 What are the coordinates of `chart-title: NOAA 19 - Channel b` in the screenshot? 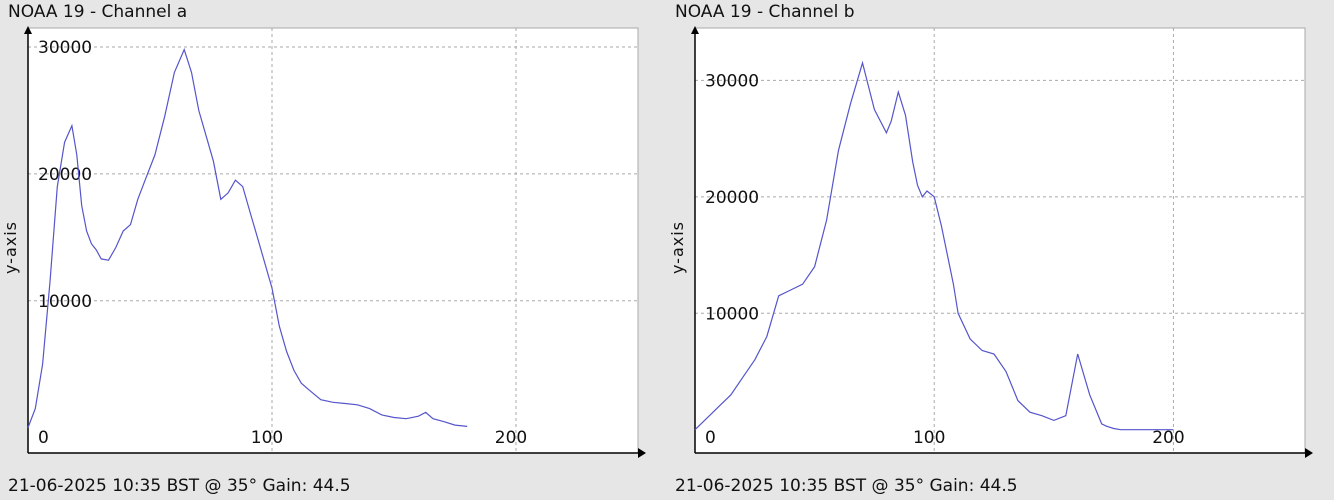 It's located at (765, 12).